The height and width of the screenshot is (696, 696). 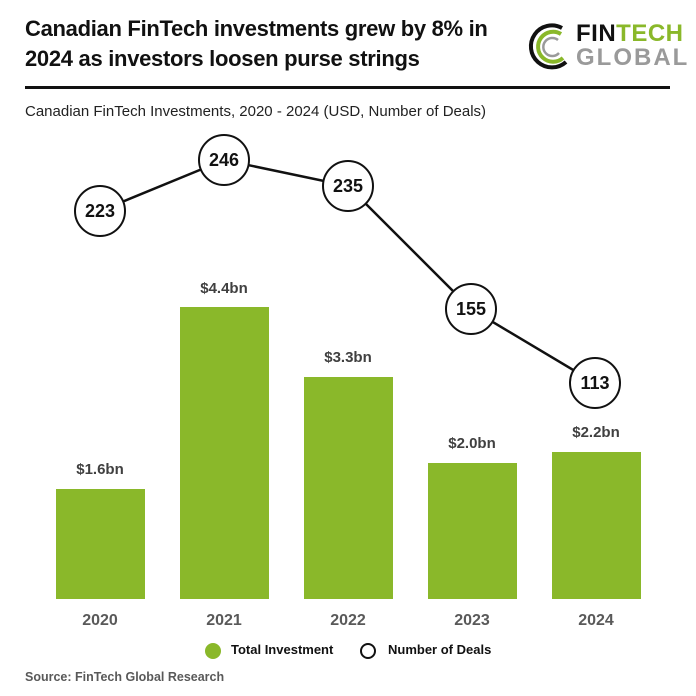 What do you see at coordinates (348, 488) in the screenshot?
I see `bar-2022` at bounding box center [348, 488].